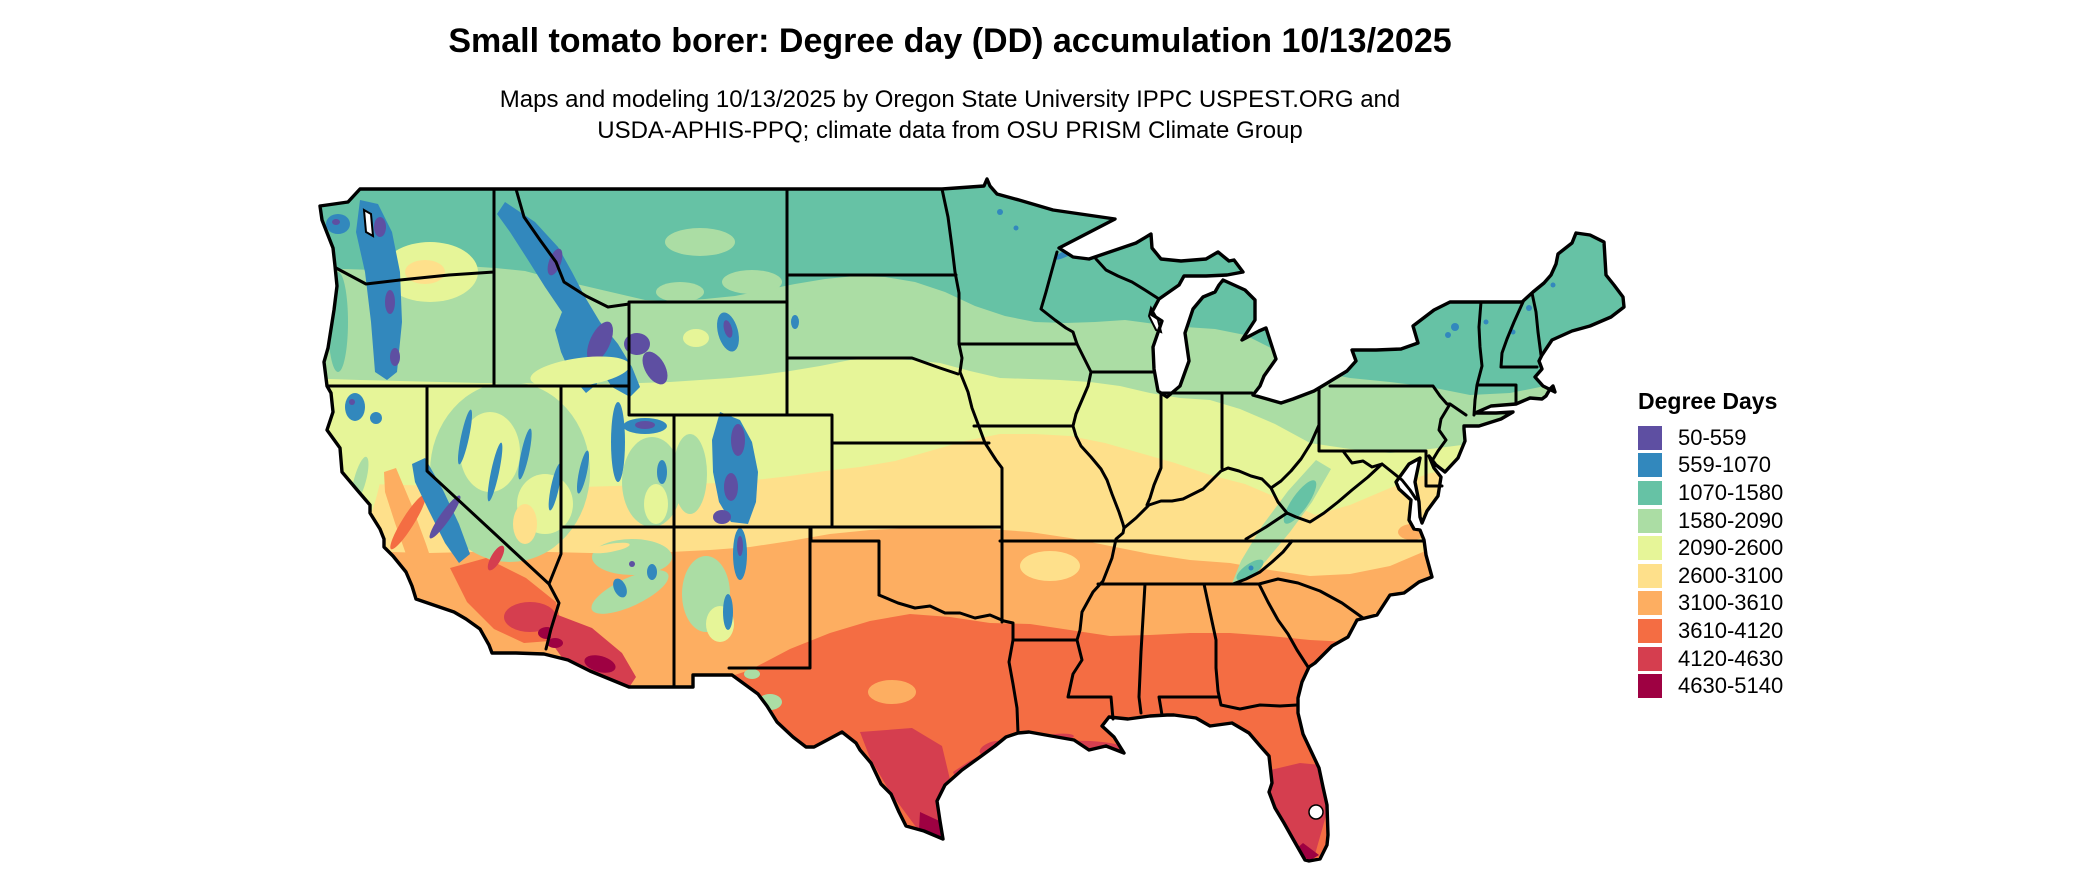 The height and width of the screenshot is (892, 2100). I want to click on legend-item: 1580-2090, so click(1753, 521).